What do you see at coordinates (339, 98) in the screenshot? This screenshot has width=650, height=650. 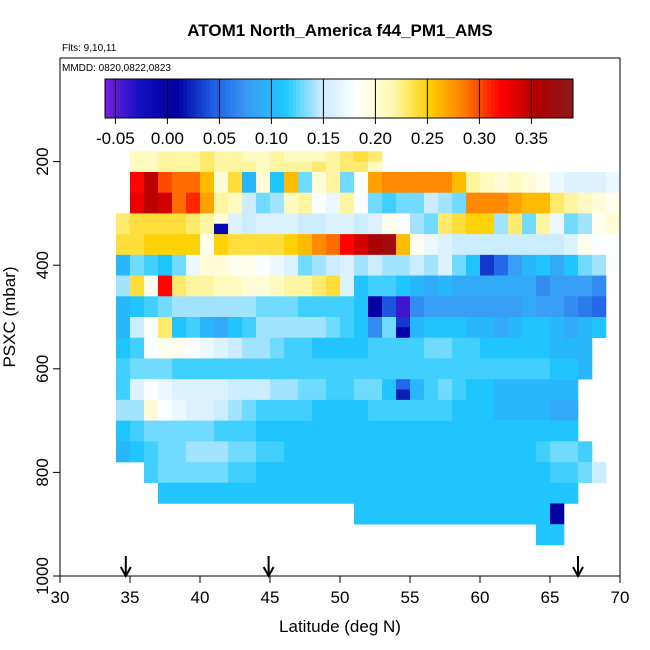 I see `colorbar-frame` at bounding box center [339, 98].